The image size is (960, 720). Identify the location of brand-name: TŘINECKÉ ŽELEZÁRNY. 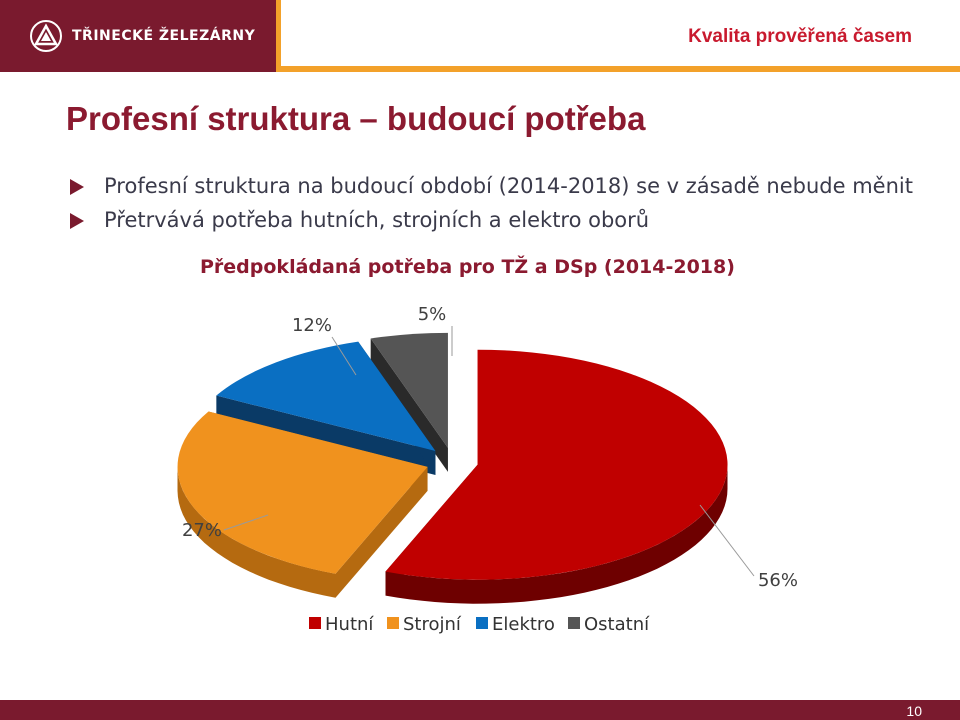
(164, 36).